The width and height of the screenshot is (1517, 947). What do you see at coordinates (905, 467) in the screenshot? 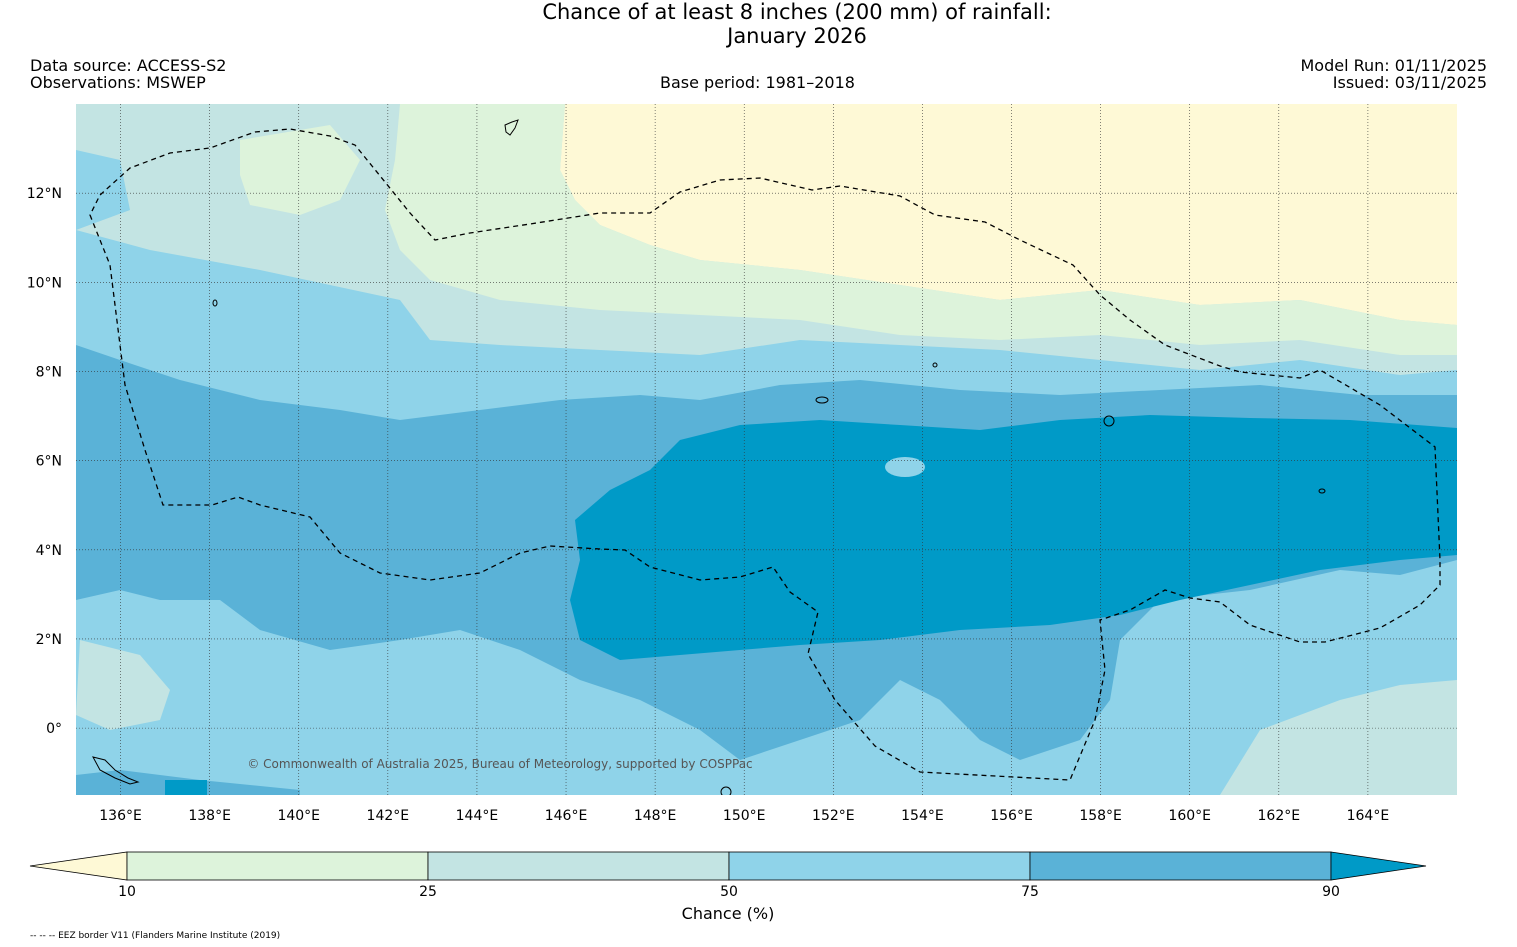
I see `field-50-75-patch` at bounding box center [905, 467].